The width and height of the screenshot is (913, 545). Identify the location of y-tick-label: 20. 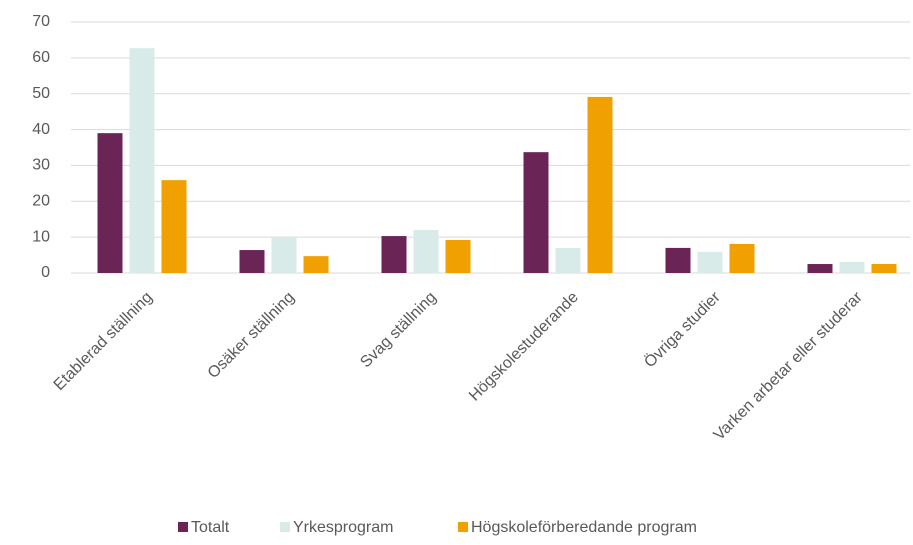
(41, 201).